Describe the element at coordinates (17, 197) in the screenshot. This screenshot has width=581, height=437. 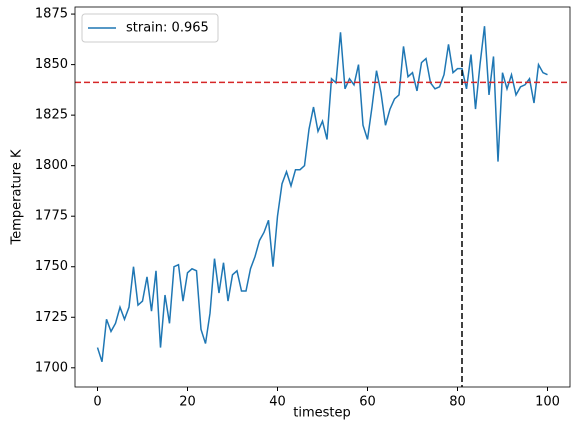
I see `y-axis-label: Temperature K` at that location.